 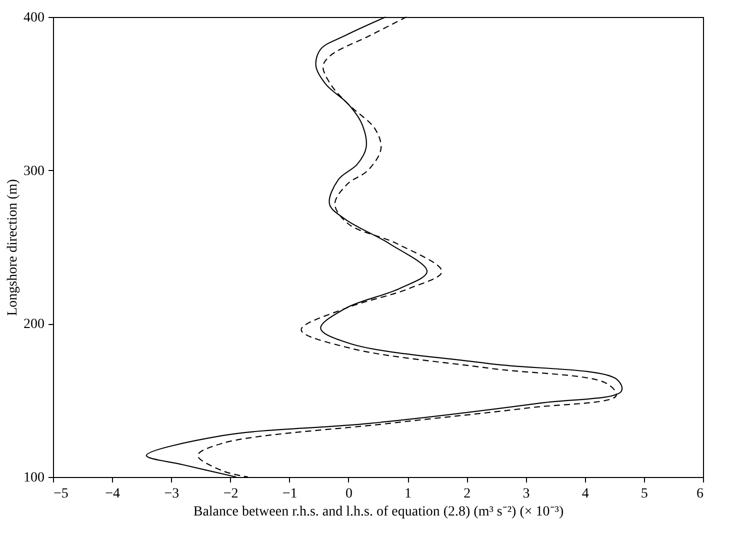 What do you see at coordinates (230, 494) in the screenshot?
I see `x-tick-label: −2` at bounding box center [230, 494].